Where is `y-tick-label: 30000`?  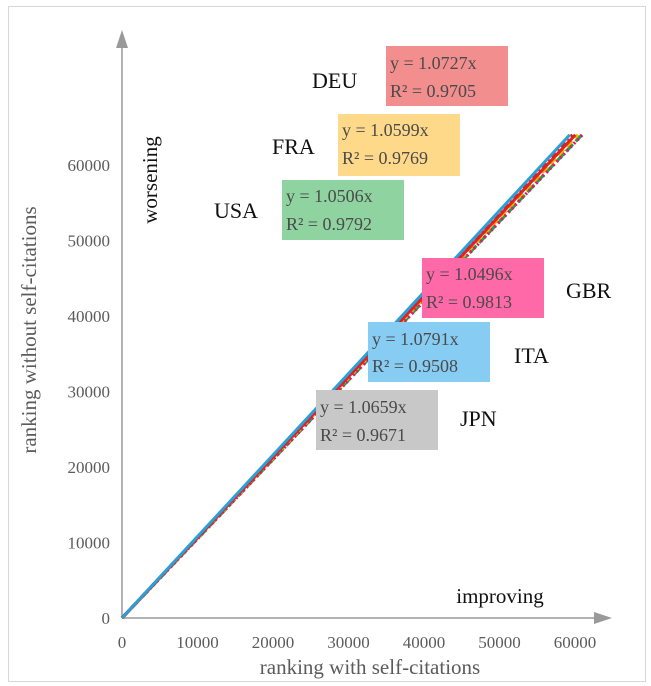
y-tick-label: 30000 is located at coordinates (89, 392).